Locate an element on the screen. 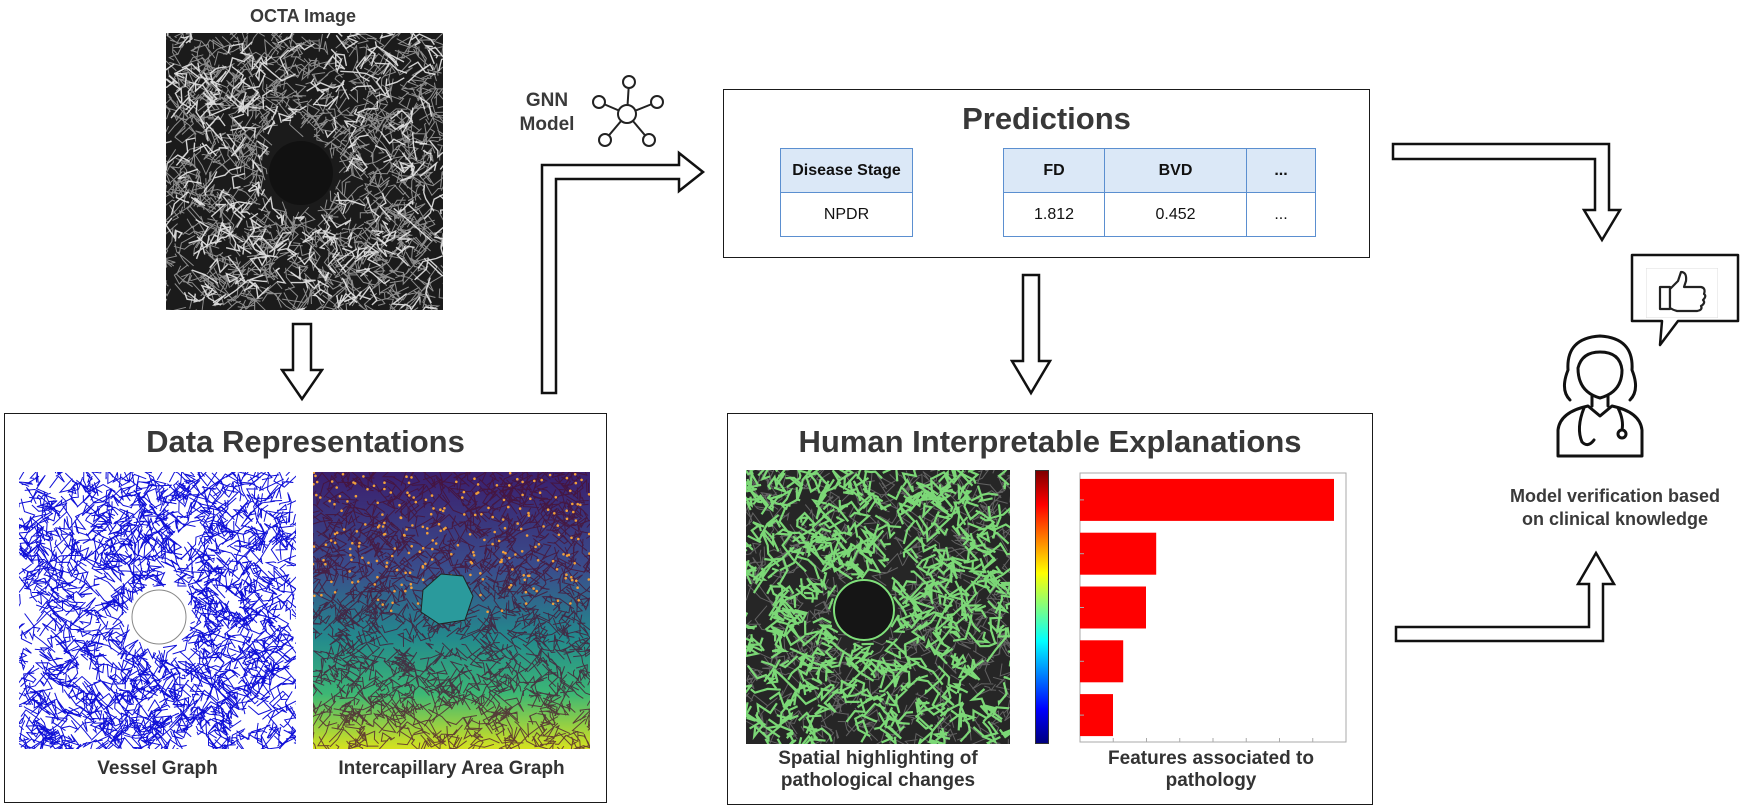 The width and height of the screenshot is (1760, 807). spatial-caption-line2: pathological changes is located at coordinates (878, 780).